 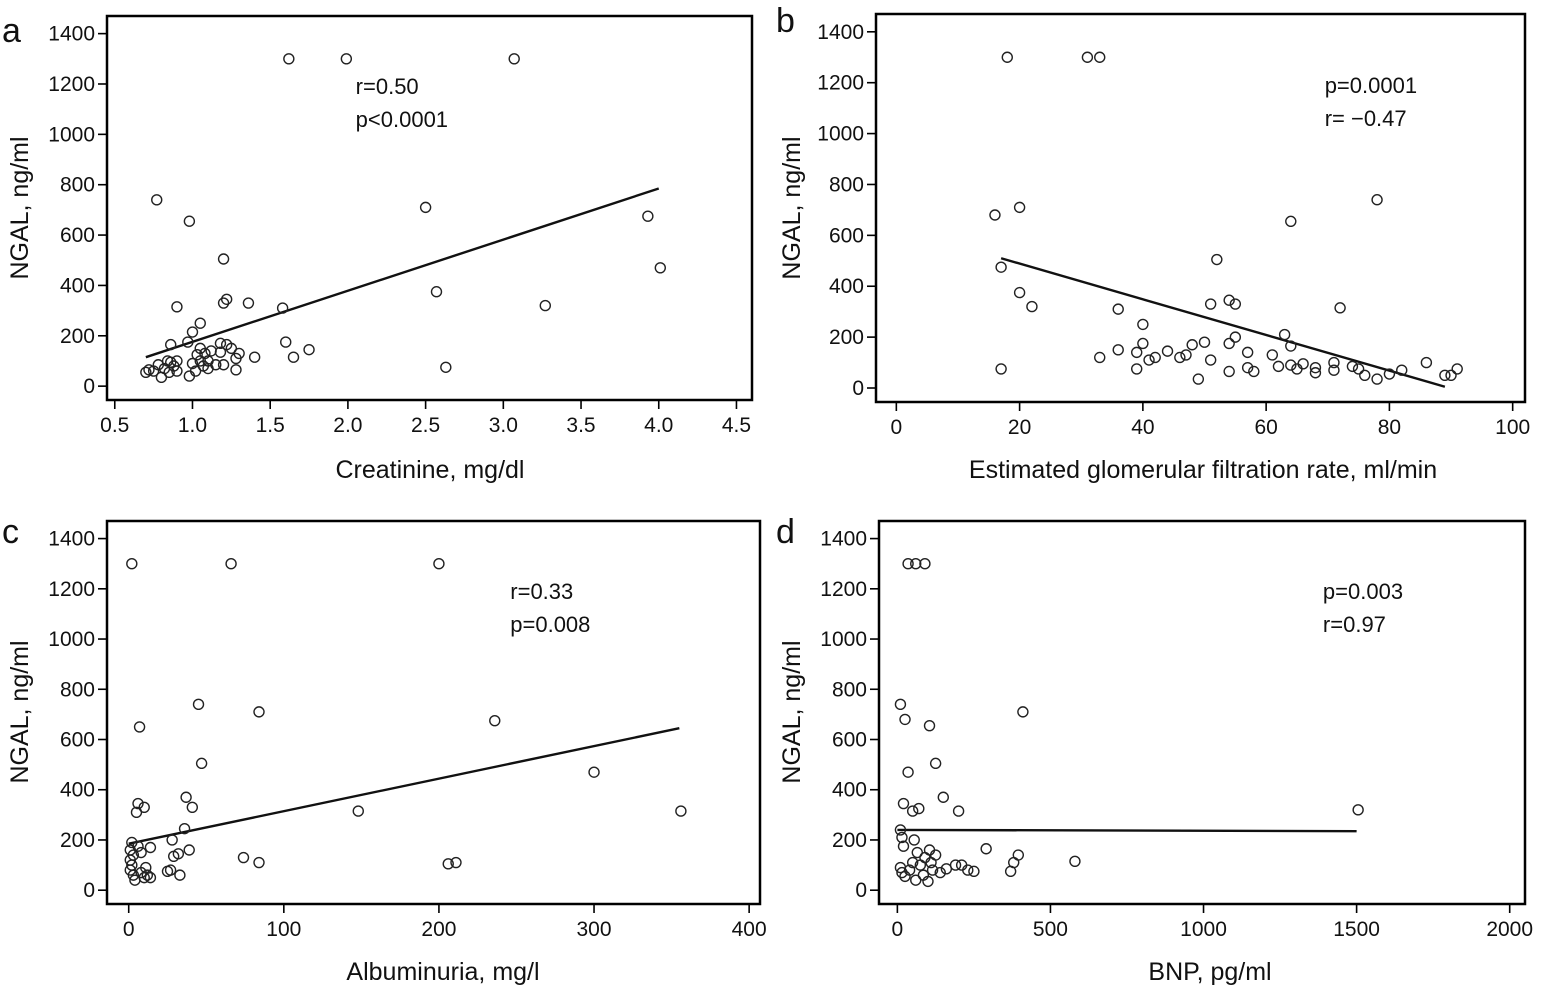 I want to click on x-tick-label: 0.5, so click(x=114, y=425).